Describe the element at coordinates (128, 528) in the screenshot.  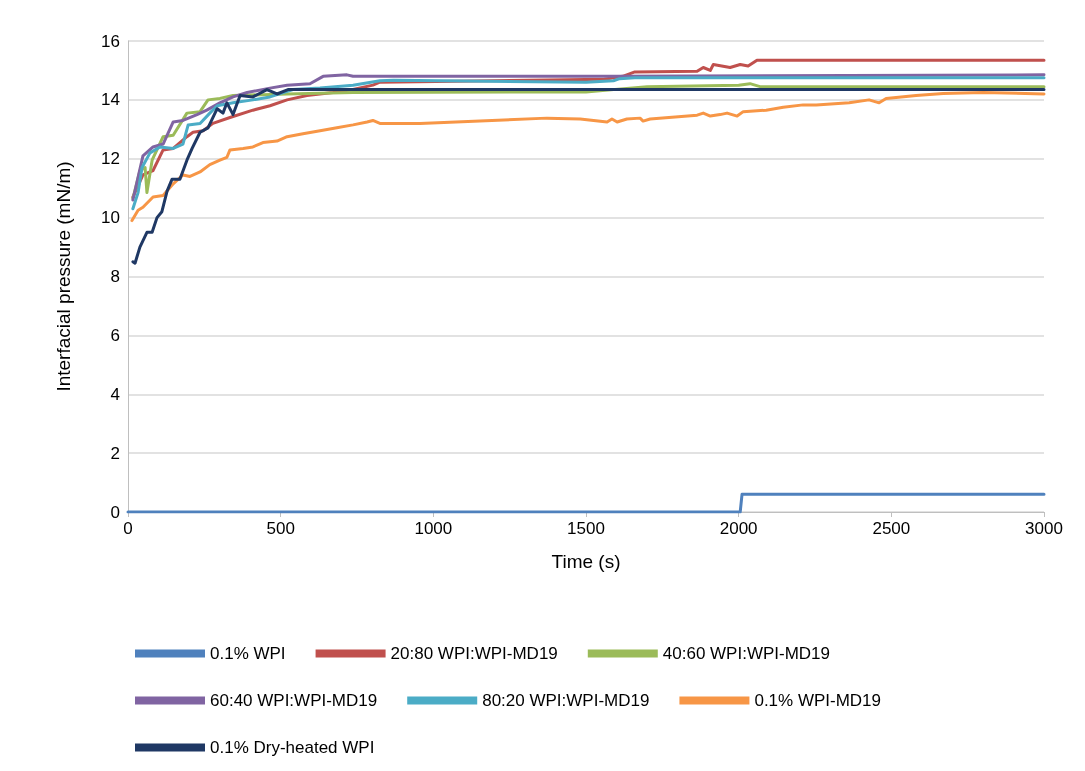
I see `x-tick-label: 0` at that location.